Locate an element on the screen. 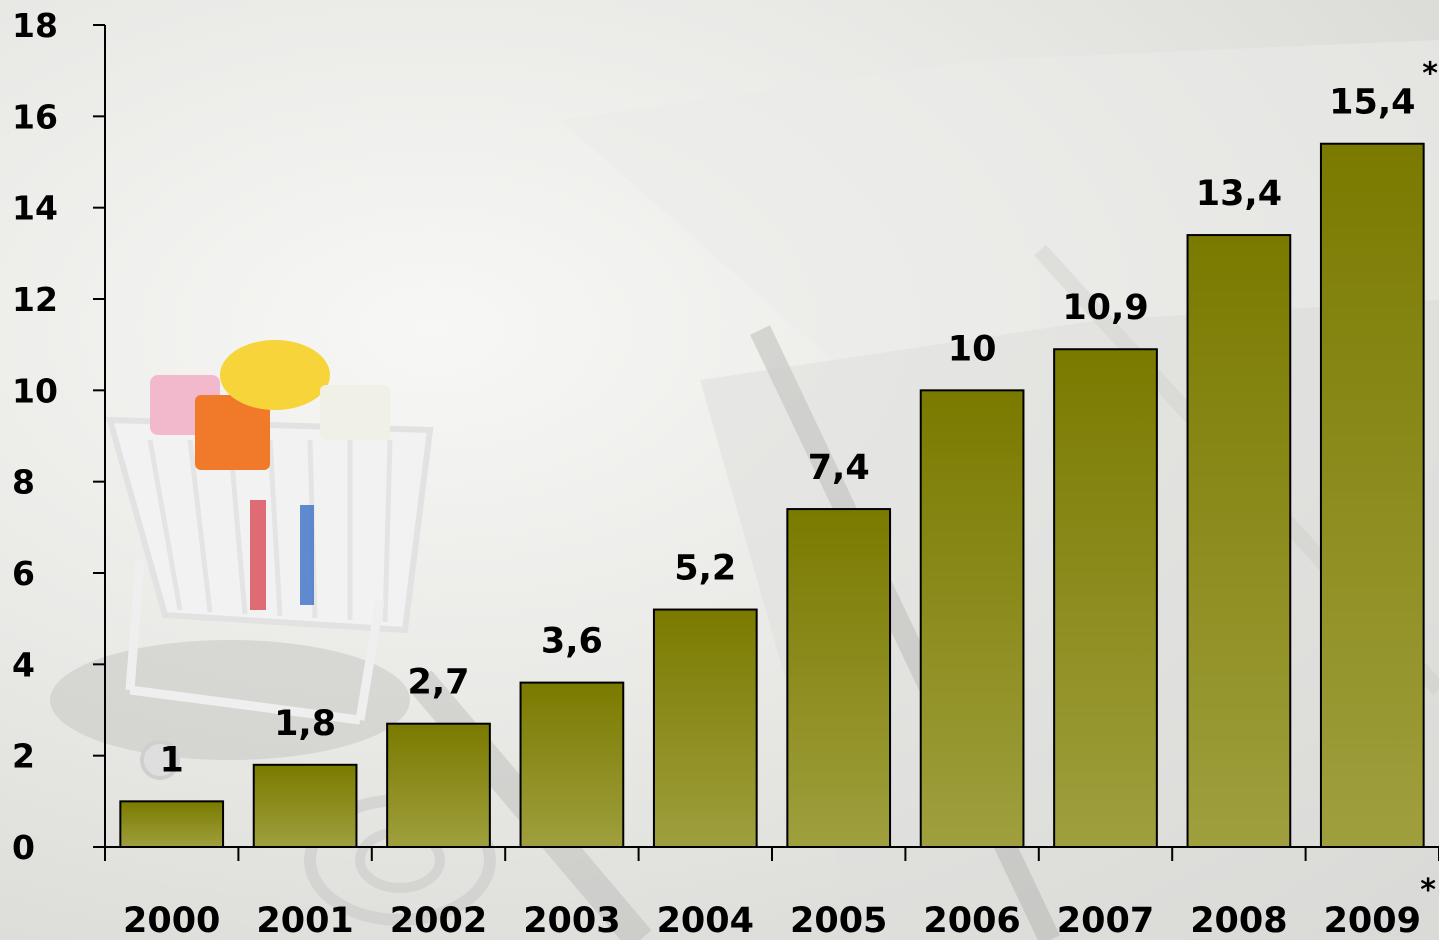  x-category-label: 2006 is located at coordinates (971, 920).